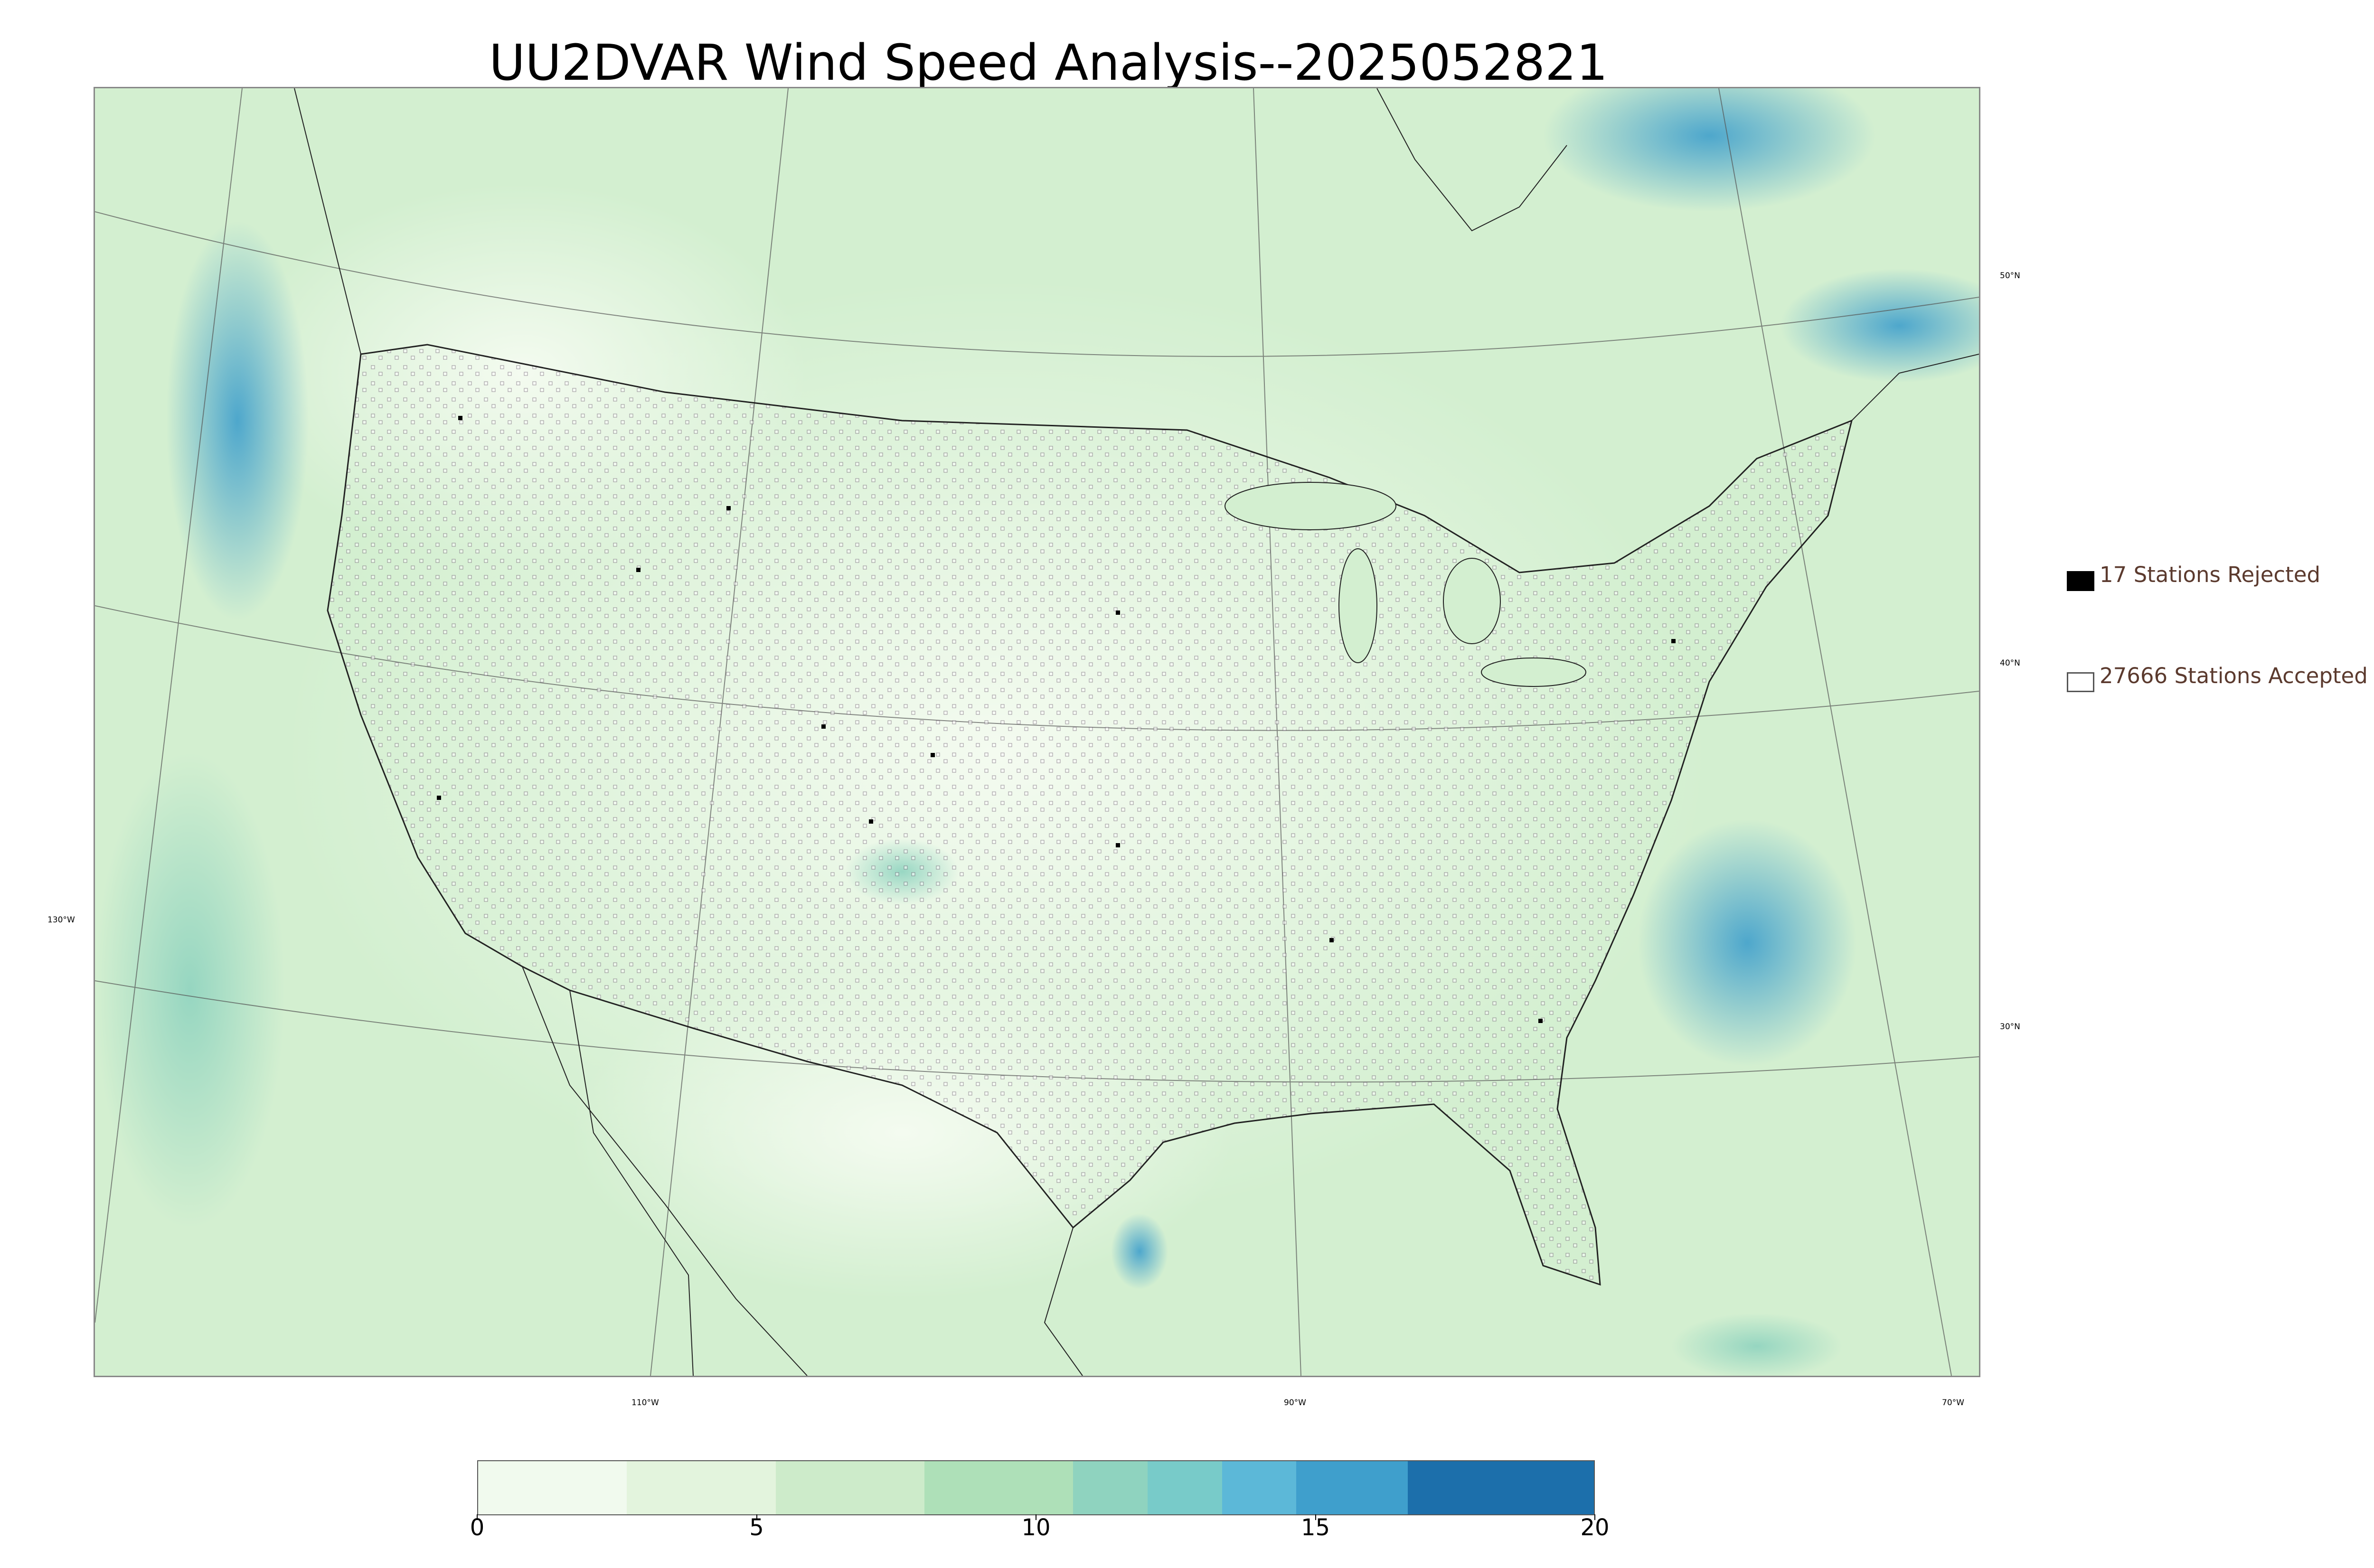 The height and width of the screenshot is (1568, 2374). What do you see at coordinates (190, 991) in the screenshot?
I see `pacific-wind-south` at bounding box center [190, 991].